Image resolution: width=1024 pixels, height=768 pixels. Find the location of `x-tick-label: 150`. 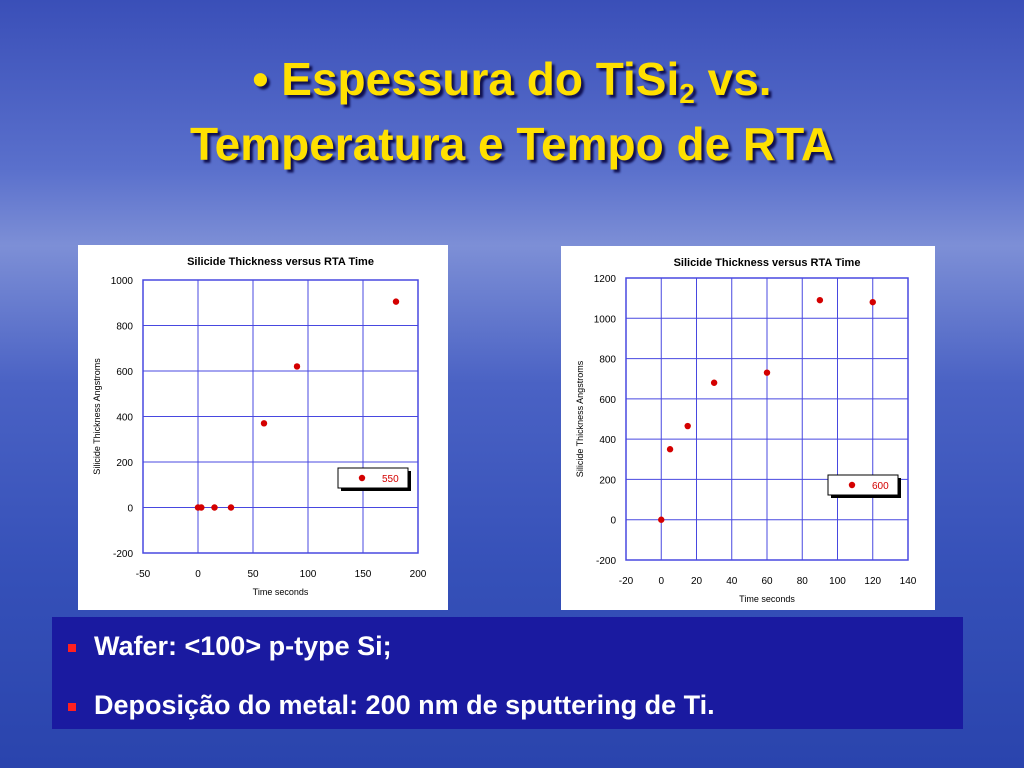

x-tick-label: 150 is located at coordinates (363, 574).